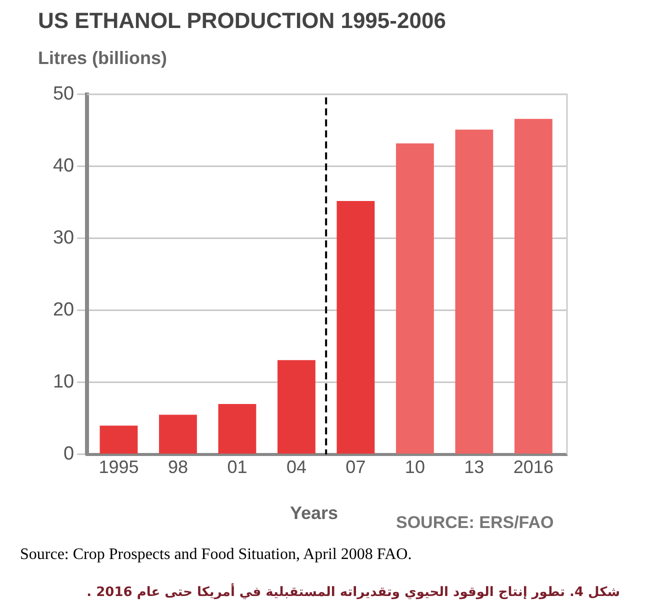 This screenshot has width=650, height=616. Describe the element at coordinates (63, 94) in the screenshot. I see `y-tick-label: 50` at that location.